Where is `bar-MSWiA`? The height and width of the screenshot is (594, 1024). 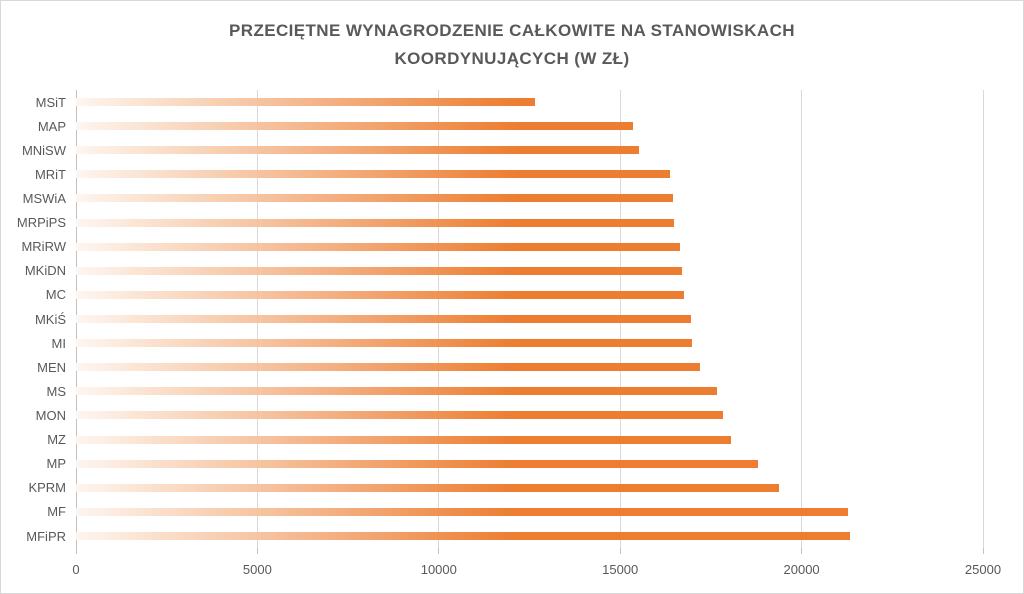
bar-MSWiA is located at coordinates (374, 198).